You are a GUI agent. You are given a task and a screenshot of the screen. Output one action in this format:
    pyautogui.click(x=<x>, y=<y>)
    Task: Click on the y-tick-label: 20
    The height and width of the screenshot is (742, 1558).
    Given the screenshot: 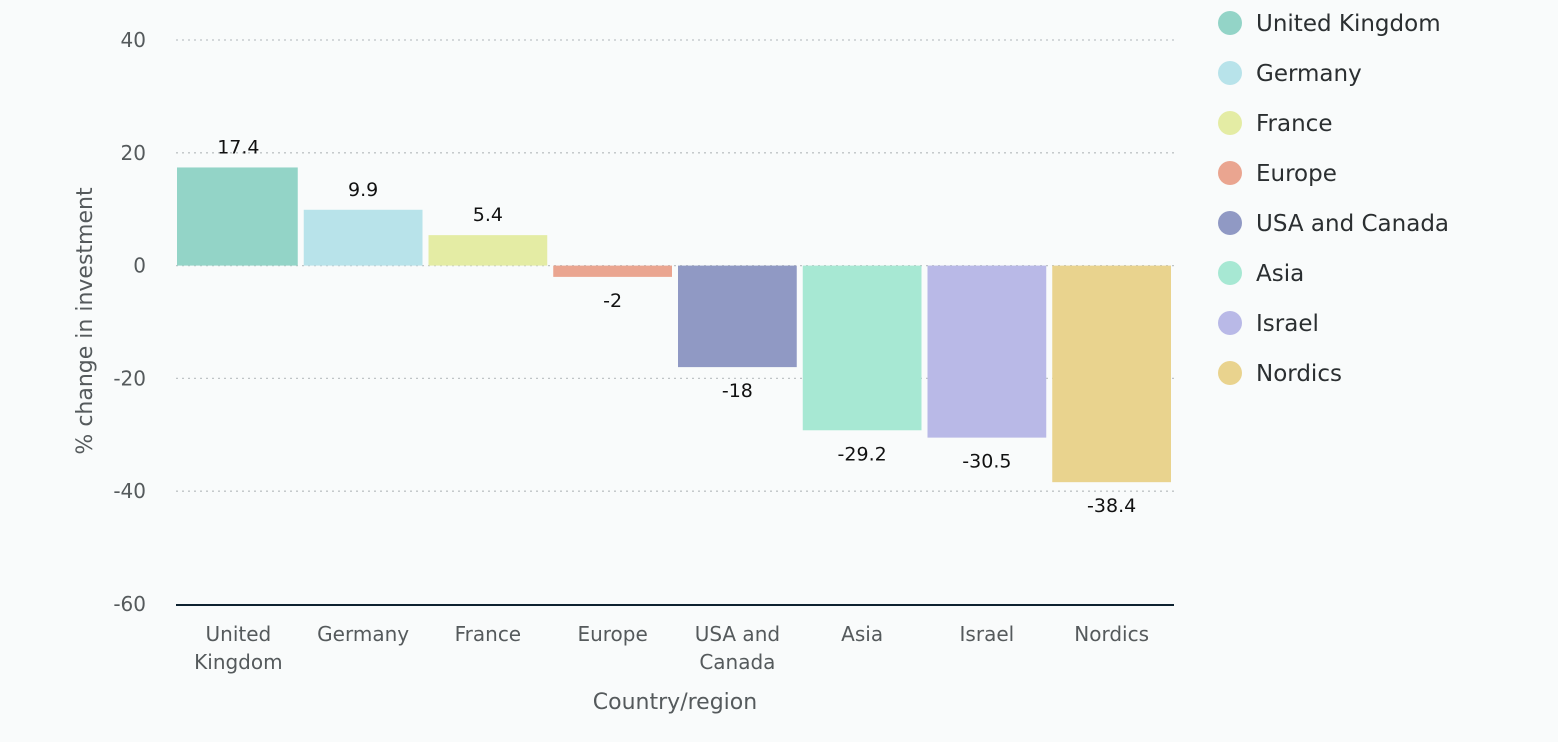 What is the action you would take?
    pyautogui.click(x=133, y=153)
    